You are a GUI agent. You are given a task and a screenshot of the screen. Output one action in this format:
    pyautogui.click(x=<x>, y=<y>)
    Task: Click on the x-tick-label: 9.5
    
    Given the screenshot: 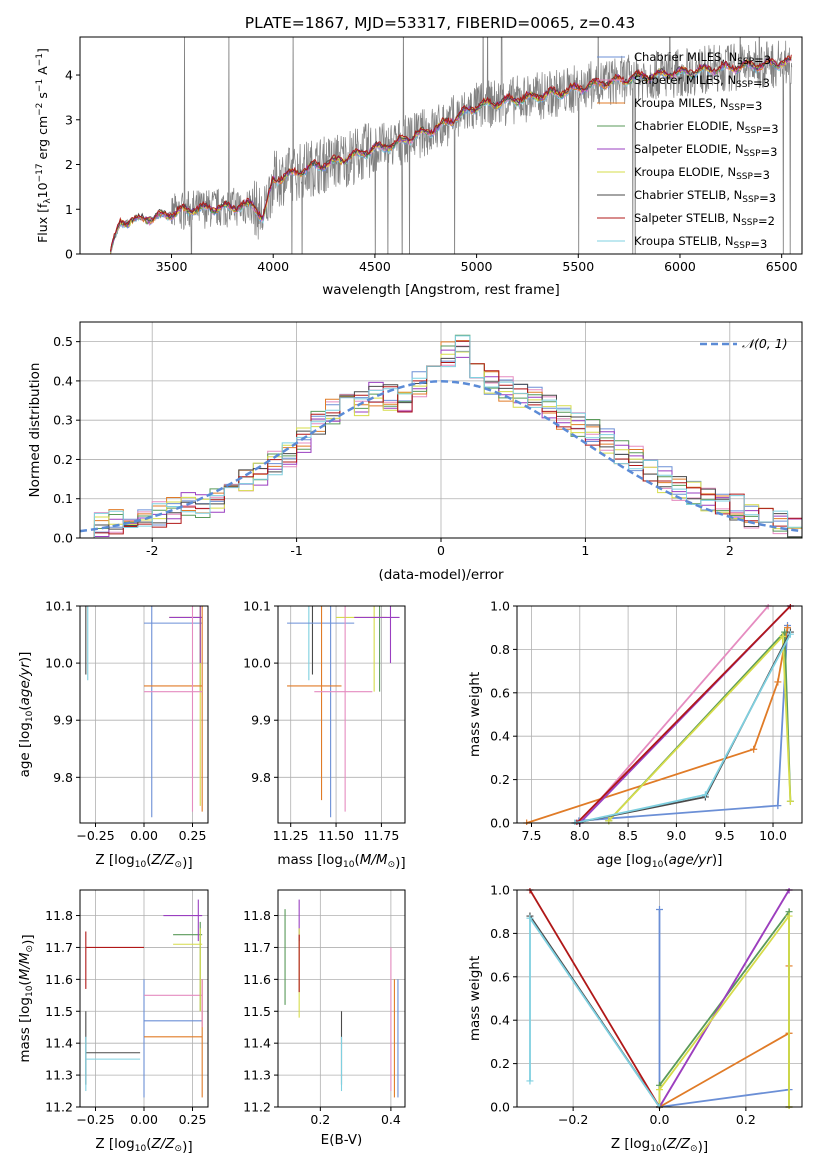 What is the action you would take?
    pyautogui.click(x=725, y=835)
    